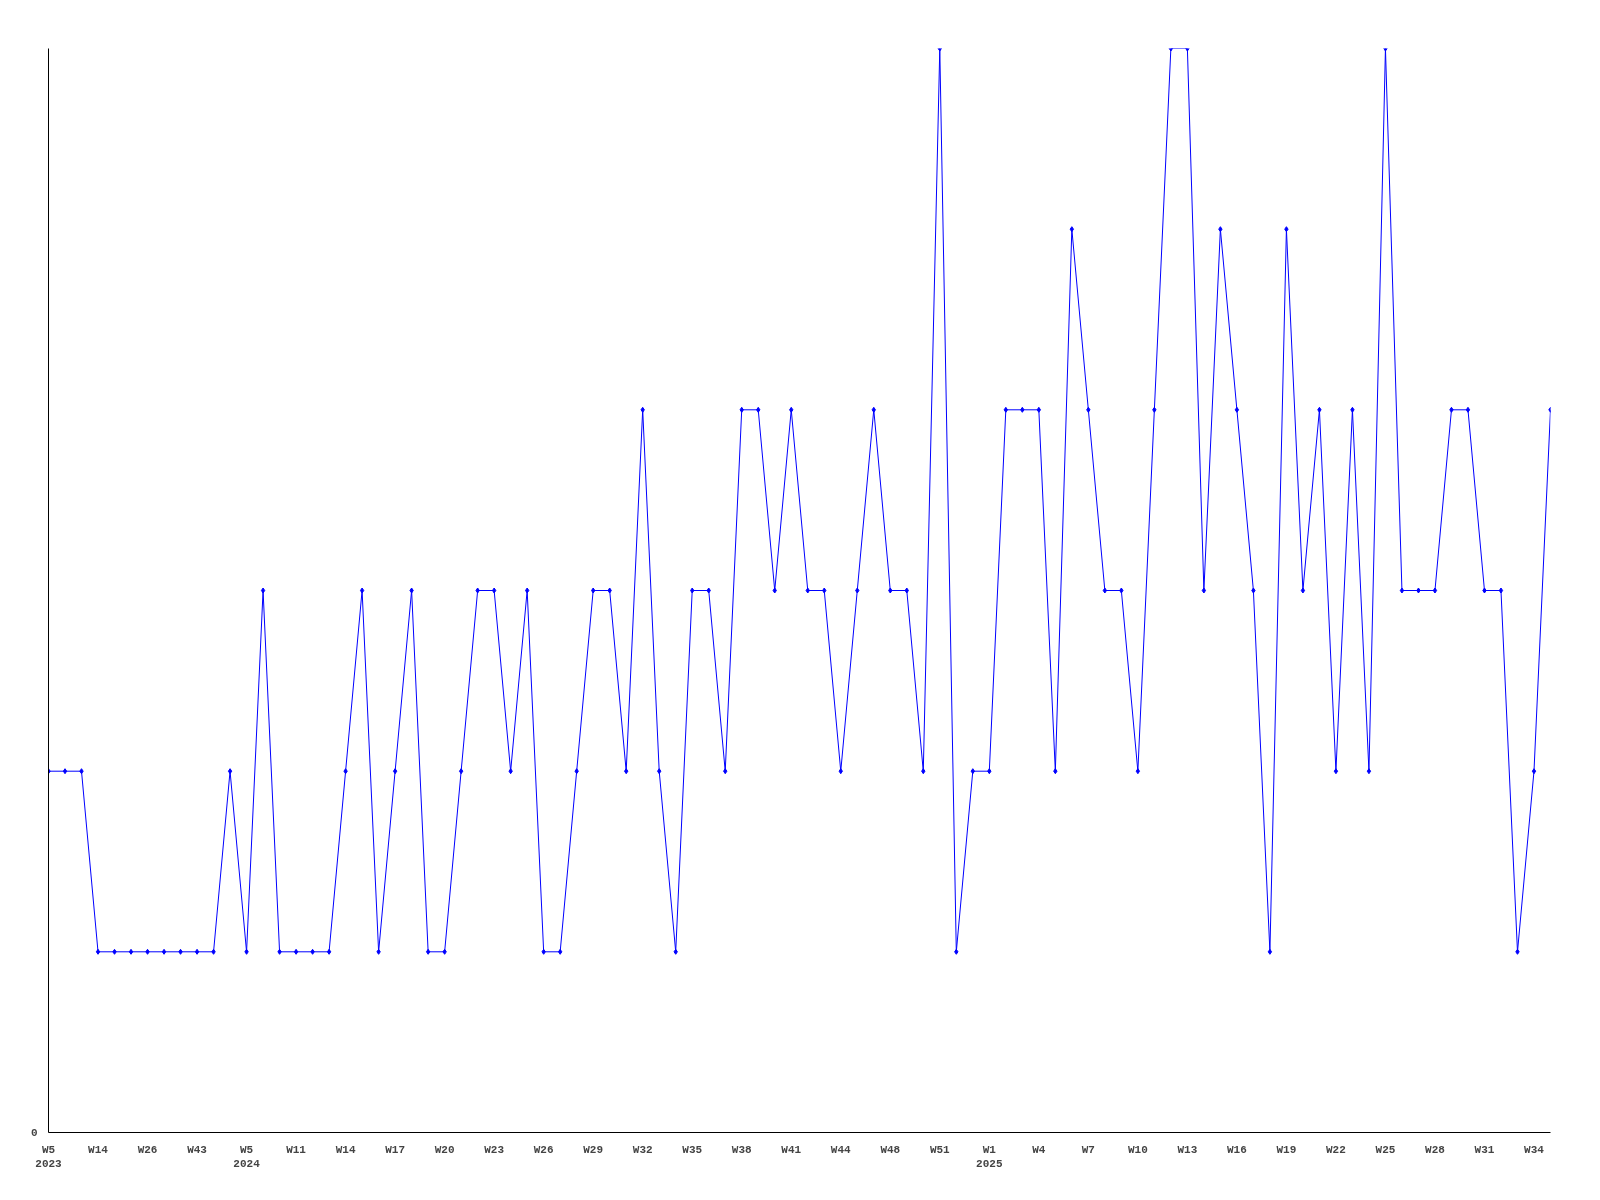 Image resolution: width=1600 pixels, height=1200 pixels. Describe the element at coordinates (1187, 1149) in the screenshot. I see `x-tick-label: W13` at that location.